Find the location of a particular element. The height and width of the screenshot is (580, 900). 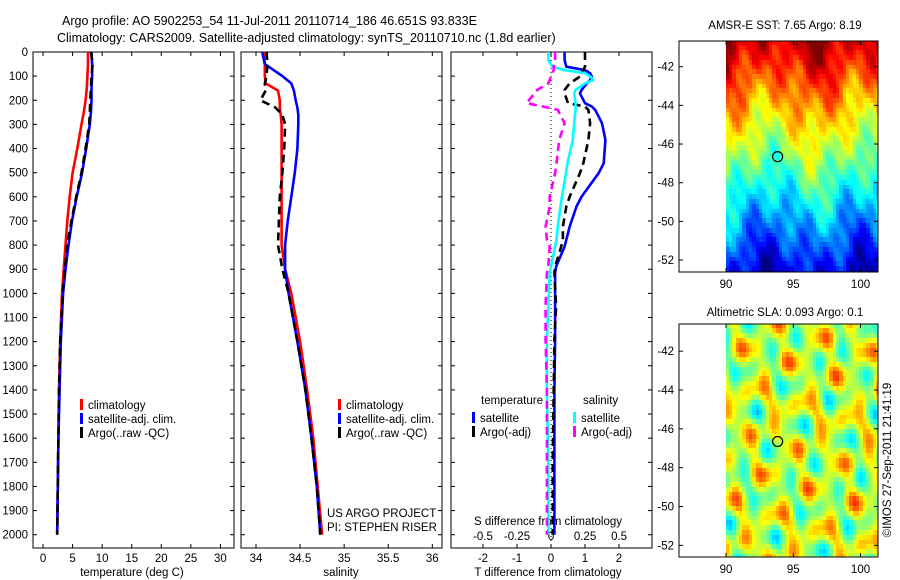

temperature-xlabel: temperature (deg C) is located at coordinates (132, 573).